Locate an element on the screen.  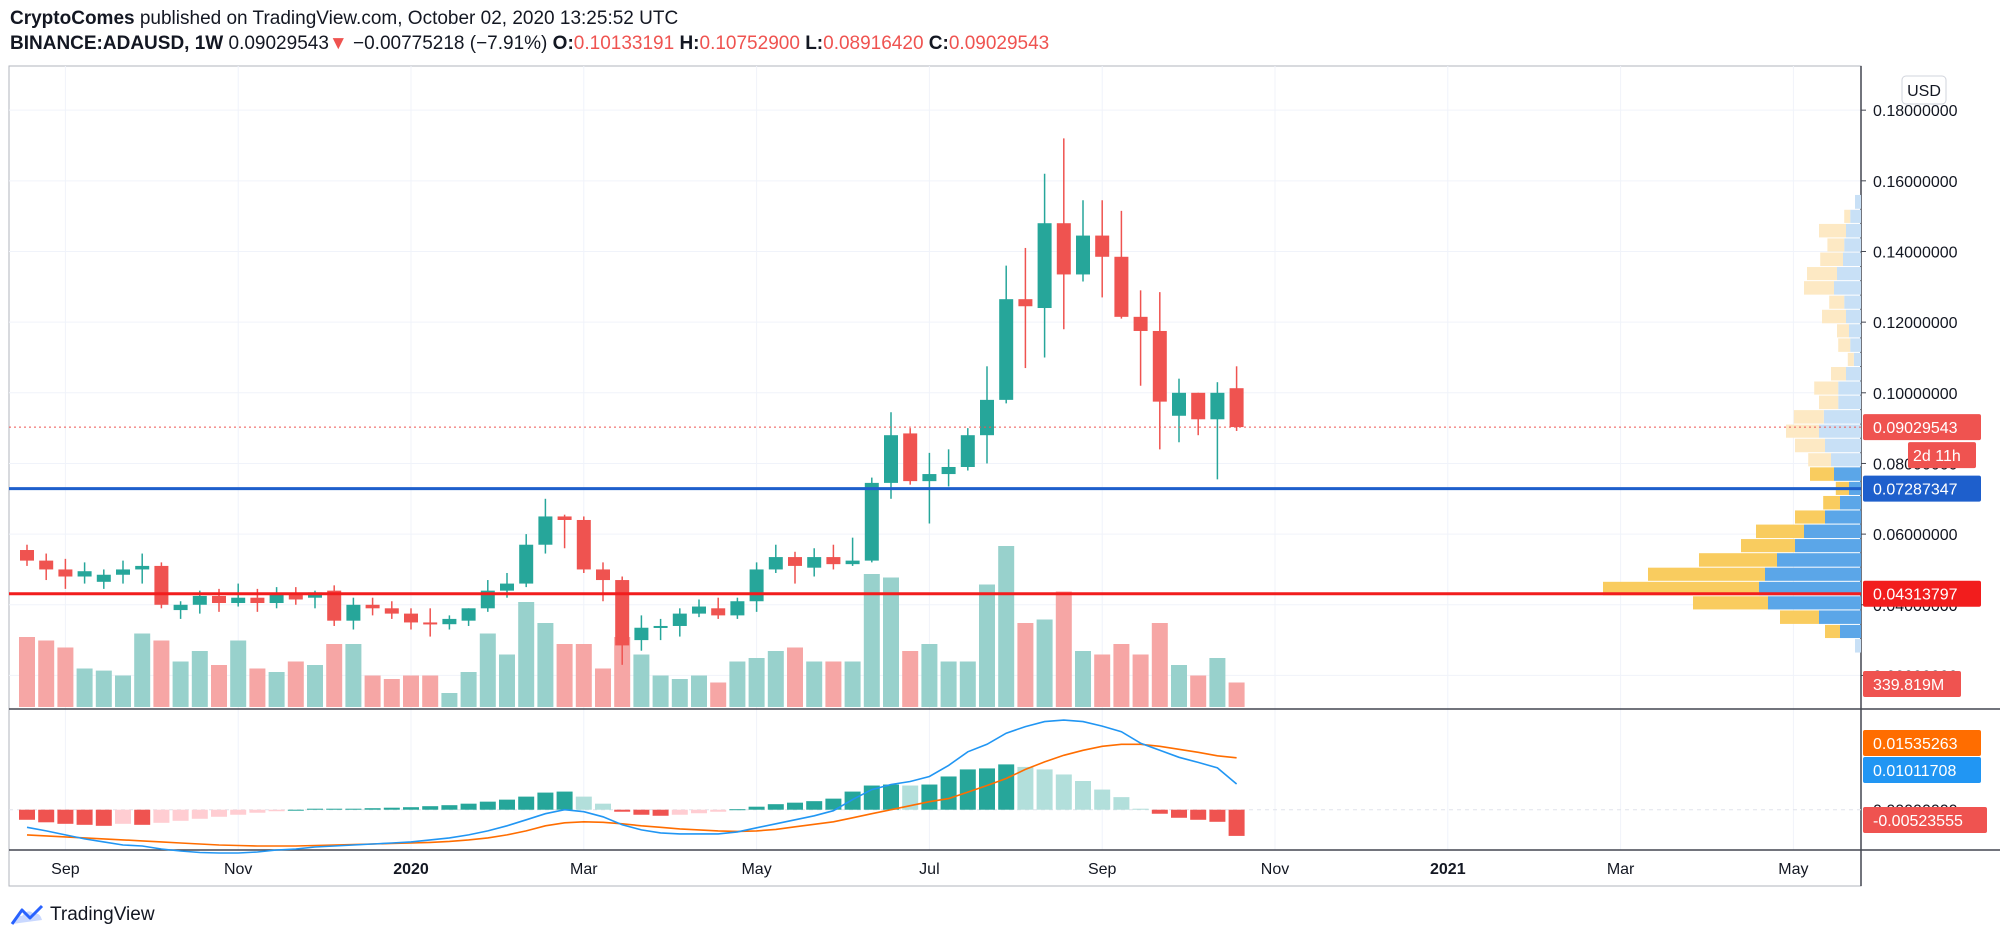
blue-level-tag-bg is located at coordinates (1922, 488).